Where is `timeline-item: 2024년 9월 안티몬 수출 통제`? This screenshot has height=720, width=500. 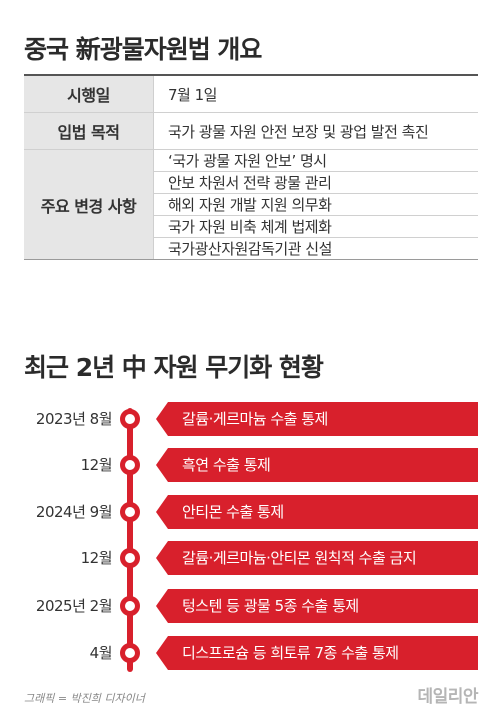 timeline-item: 2024년 9월 안티몬 수출 통제 is located at coordinates (250, 512).